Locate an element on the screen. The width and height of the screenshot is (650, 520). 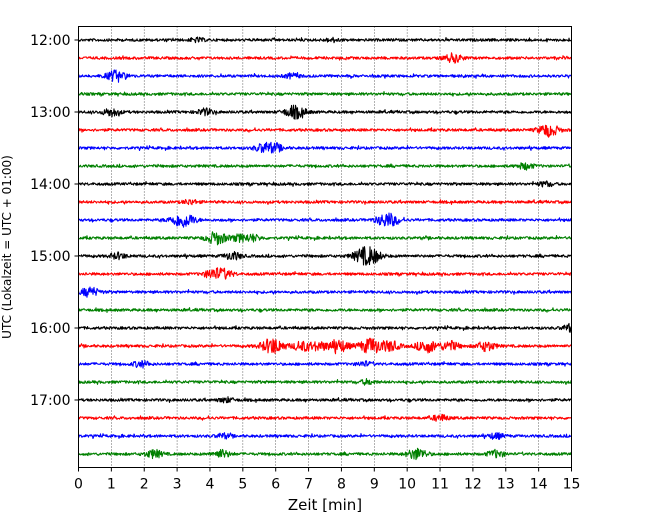
y-tick-label: 15:00 is located at coordinates (50, 257).